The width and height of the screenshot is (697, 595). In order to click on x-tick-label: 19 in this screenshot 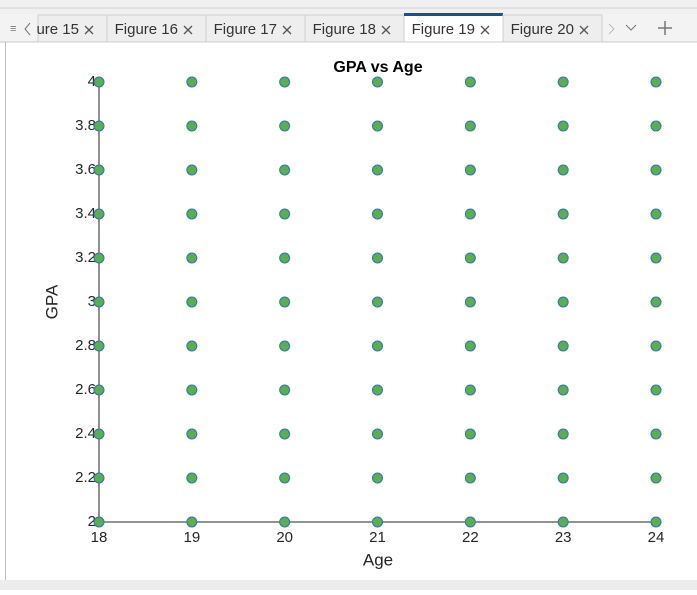, I will do `click(191, 537)`.